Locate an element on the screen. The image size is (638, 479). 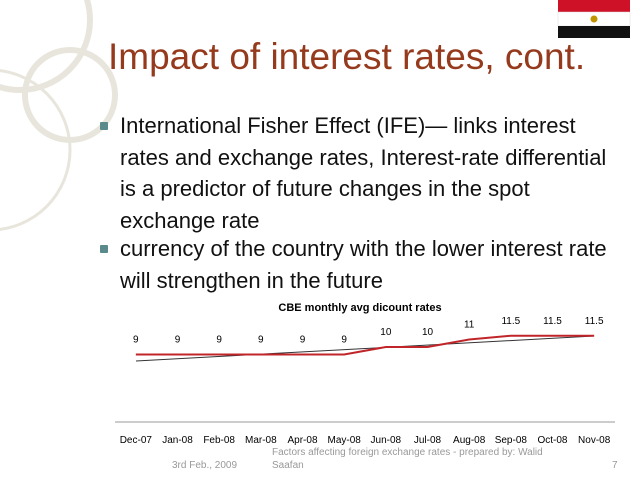
x-tick-label: Aug-08 is located at coordinates (469, 440).